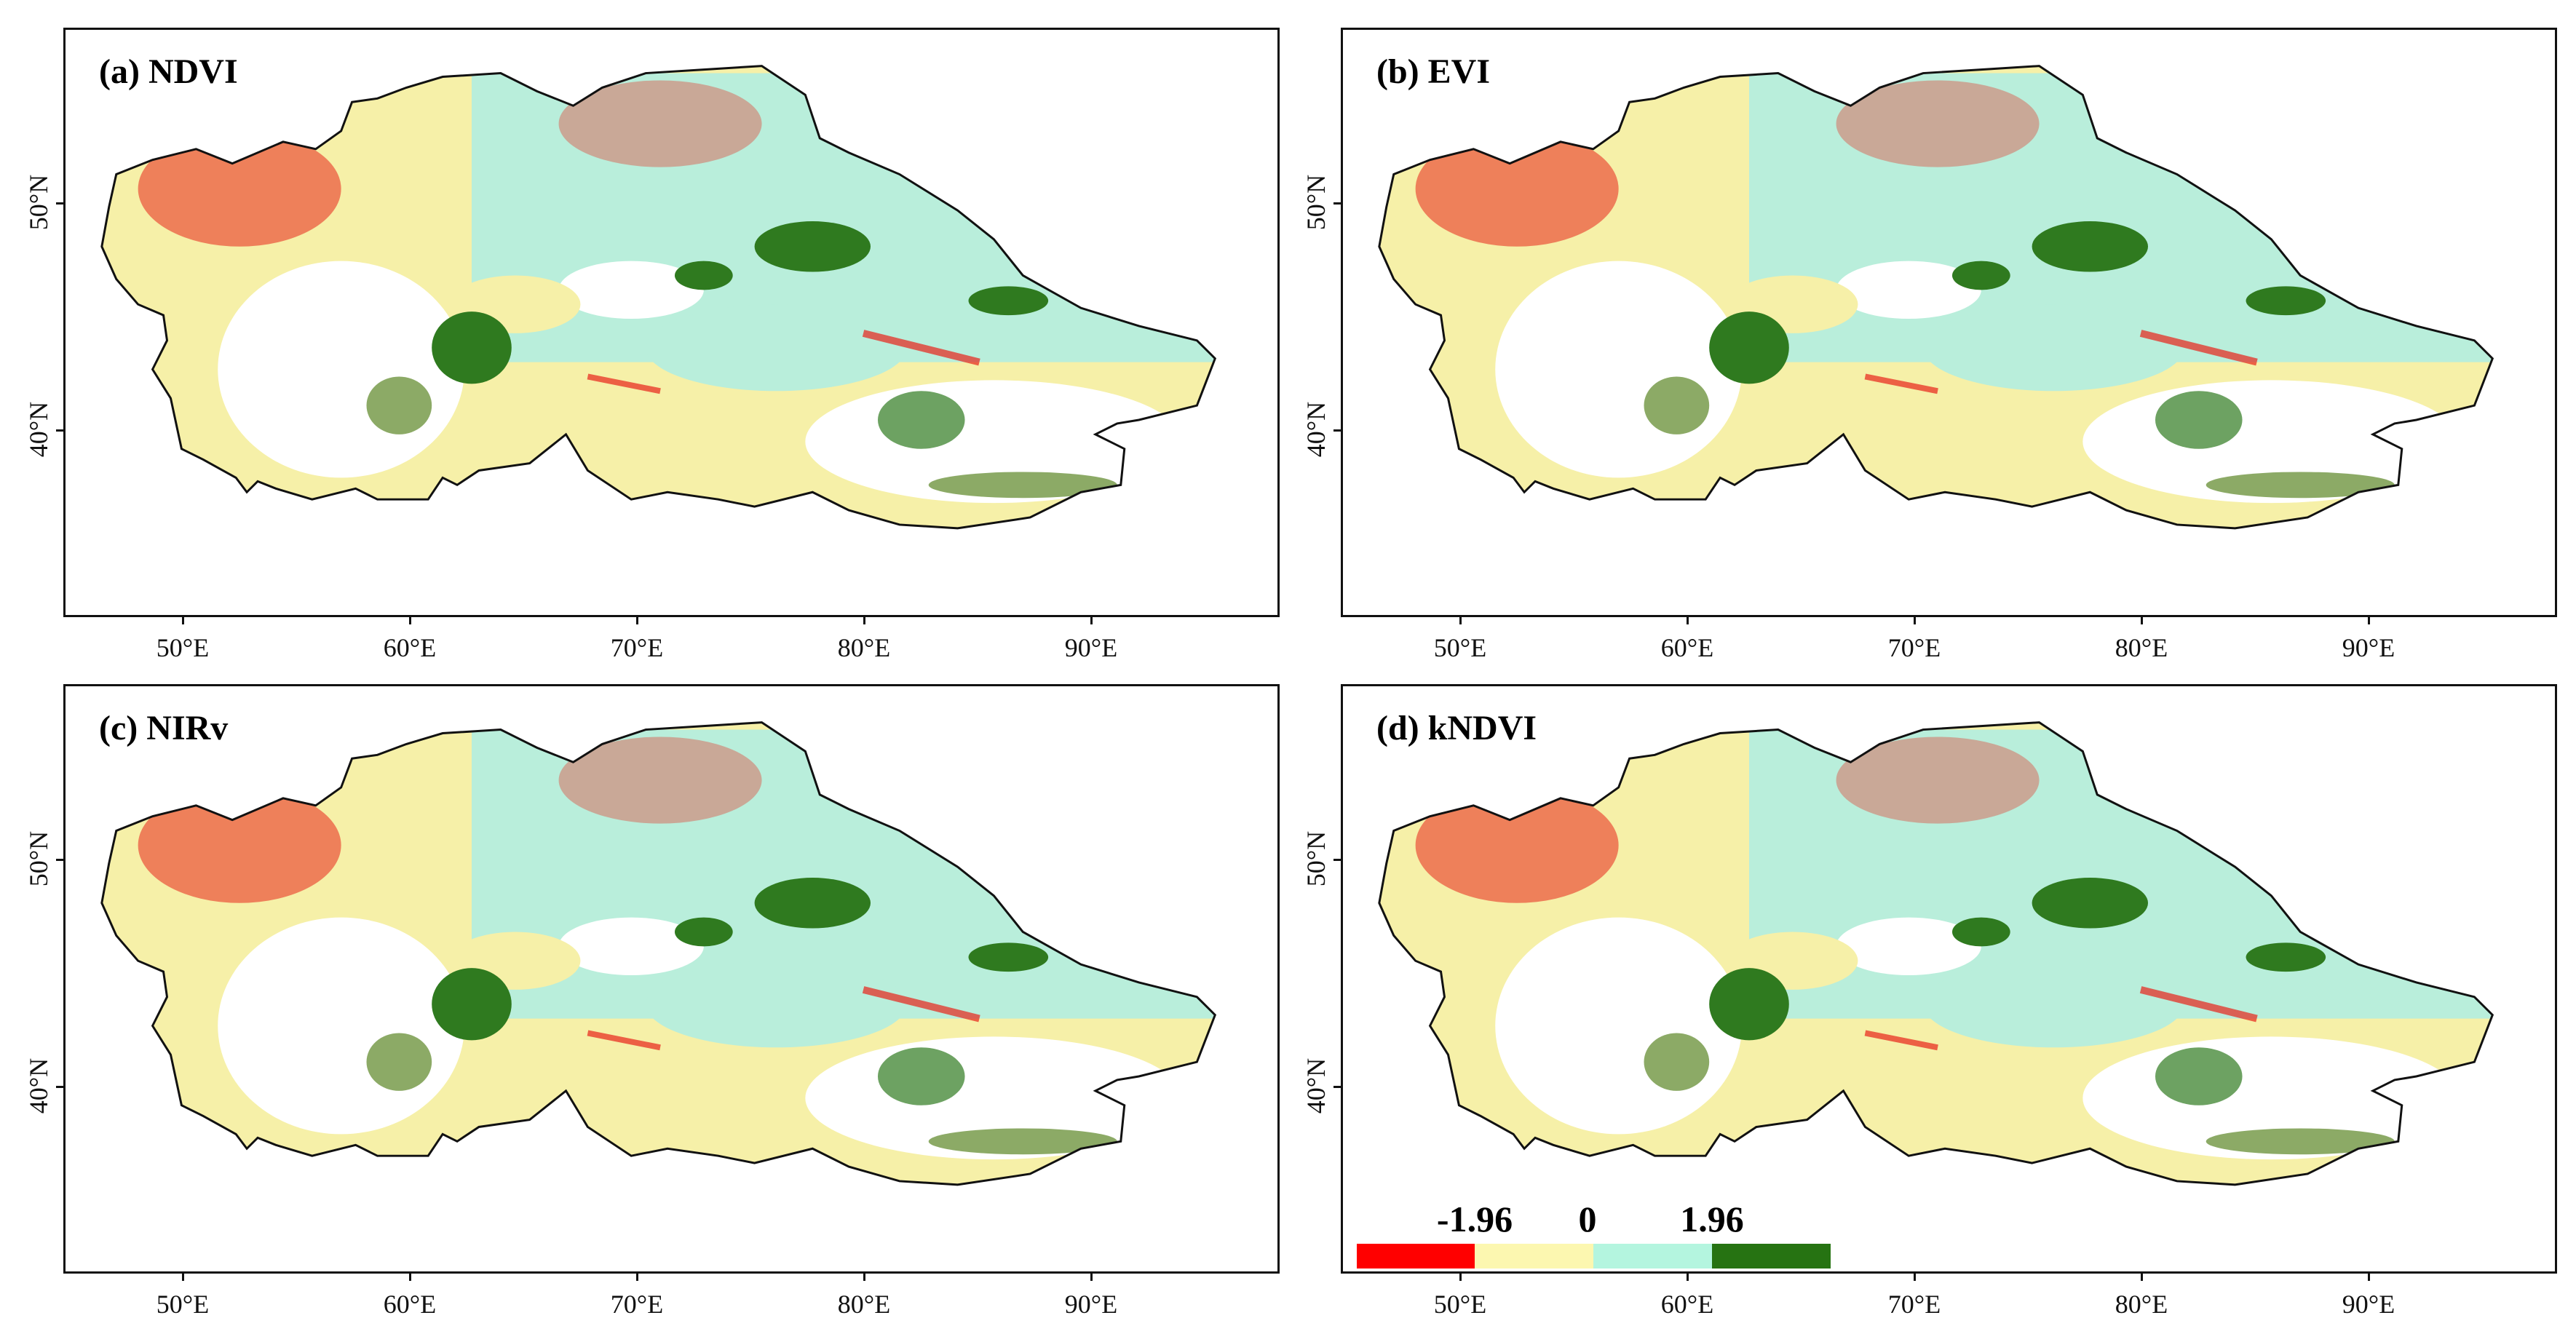  Describe the element at coordinates (1416, 1257) in the screenshot. I see `legend-swatch-red` at that location.